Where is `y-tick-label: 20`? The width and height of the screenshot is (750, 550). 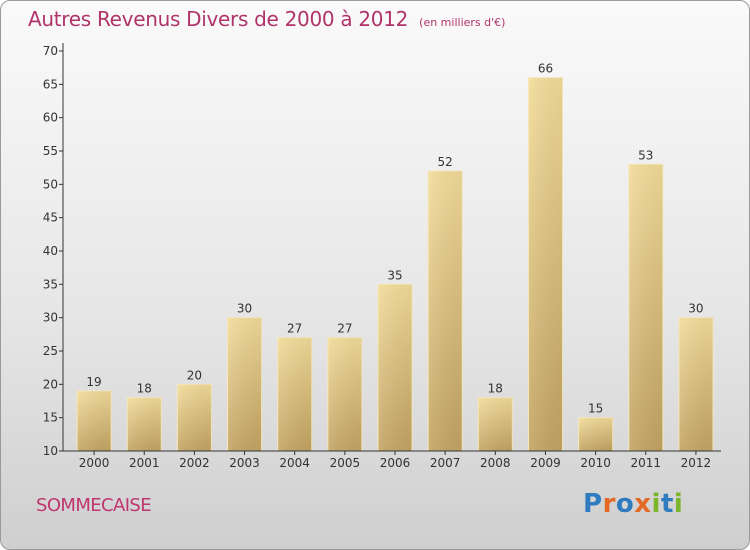
y-tick-label: 20 is located at coordinates (50, 384).